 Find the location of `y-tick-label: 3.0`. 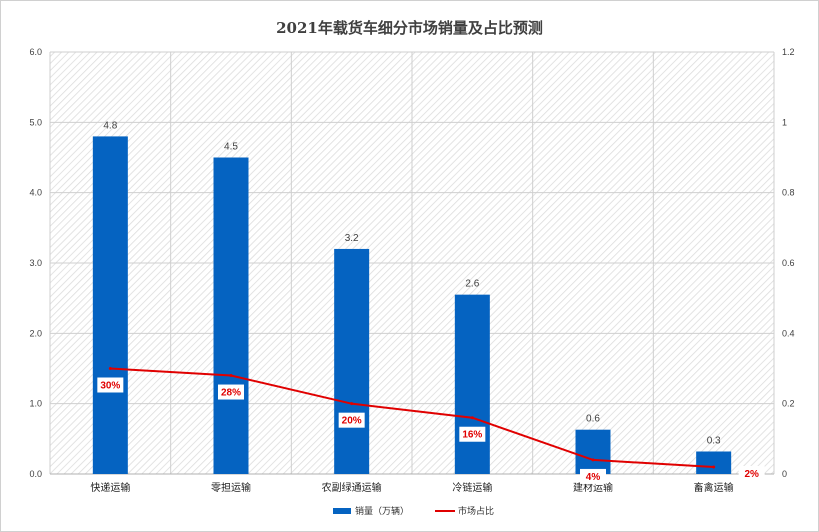

y-tick-label: 3.0 is located at coordinates (35, 263).